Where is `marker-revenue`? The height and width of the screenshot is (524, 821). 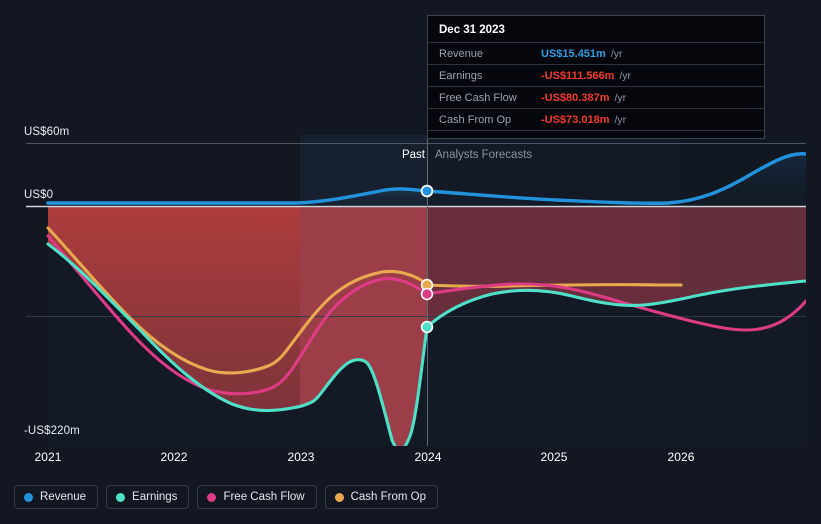
marker-revenue is located at coordinates (427, 191).